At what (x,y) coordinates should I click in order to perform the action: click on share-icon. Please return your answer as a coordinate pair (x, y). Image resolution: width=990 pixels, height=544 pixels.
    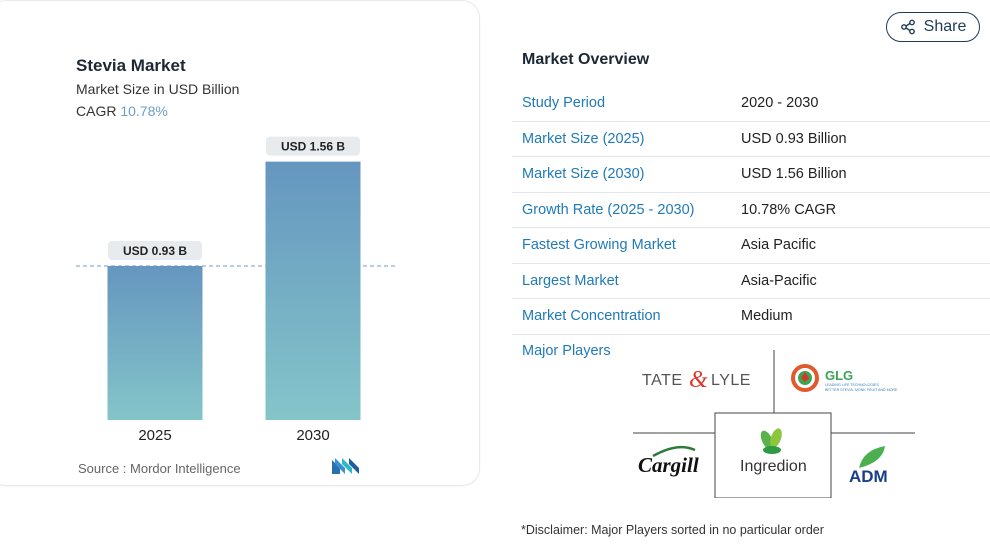
    Looking at the image, I should click on (907, 27).